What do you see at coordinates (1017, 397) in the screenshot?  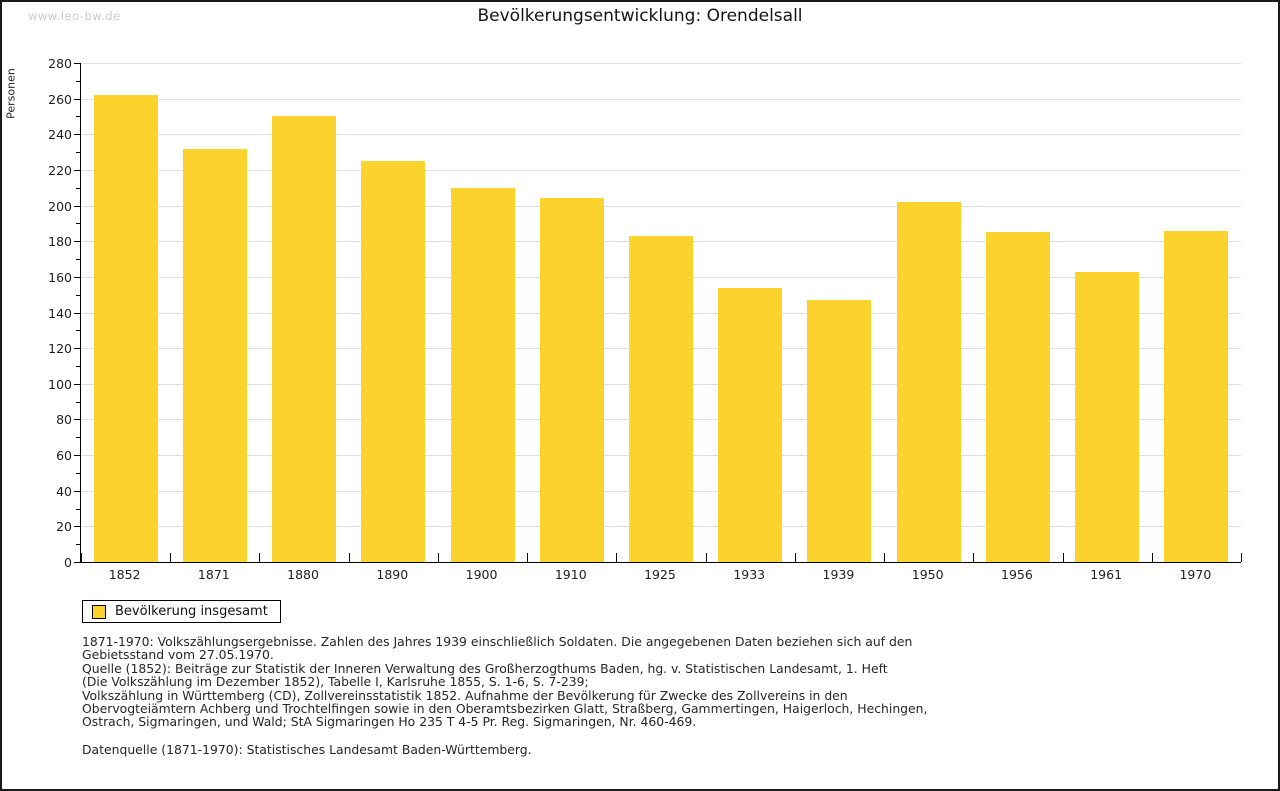 I see `bar-1956` at bounding box center [1017, 397].